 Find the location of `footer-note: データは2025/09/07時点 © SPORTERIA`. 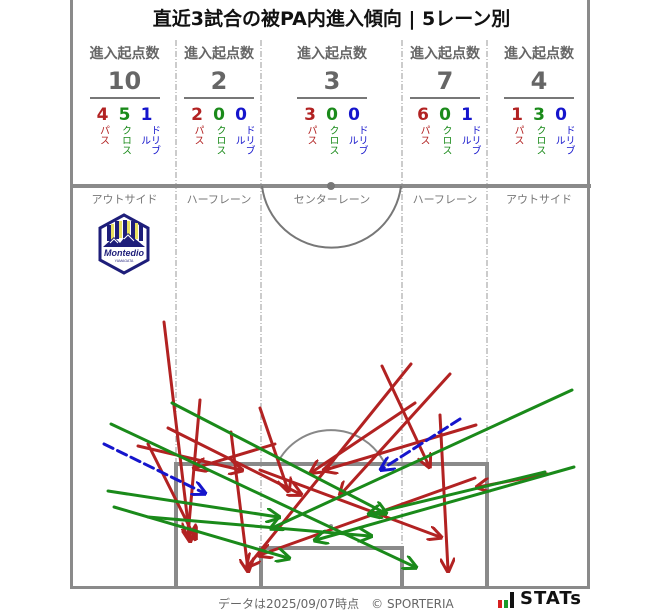

footer-note: データは2025/09/07時点 © SPORTERIA is located at coordinates (336, 604).